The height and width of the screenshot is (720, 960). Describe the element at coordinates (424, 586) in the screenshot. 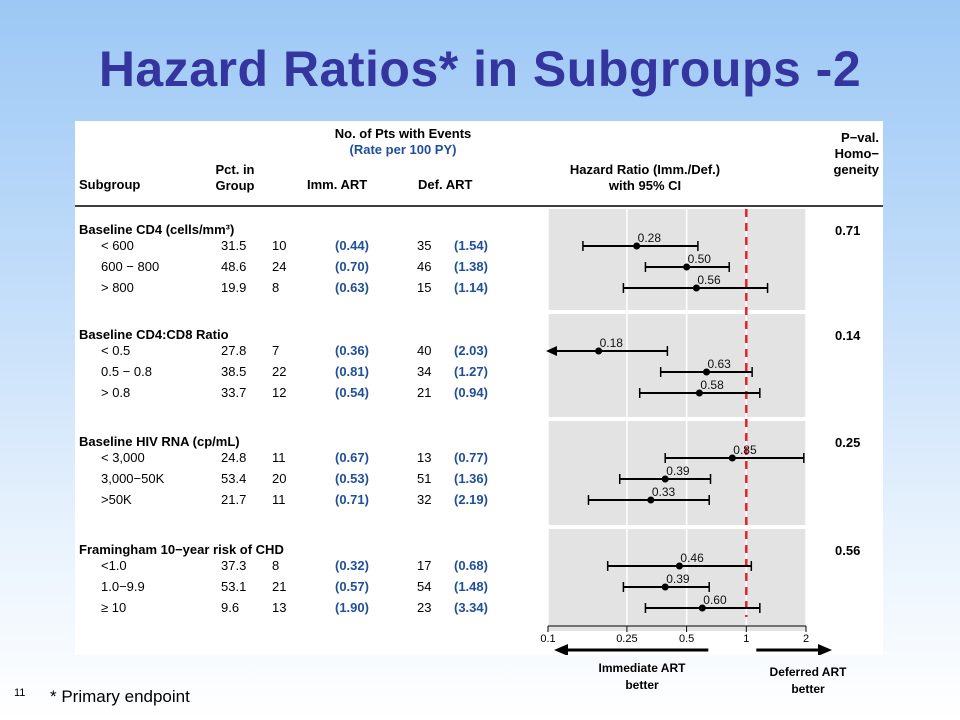

I see `row-def-n: 54` at that location.